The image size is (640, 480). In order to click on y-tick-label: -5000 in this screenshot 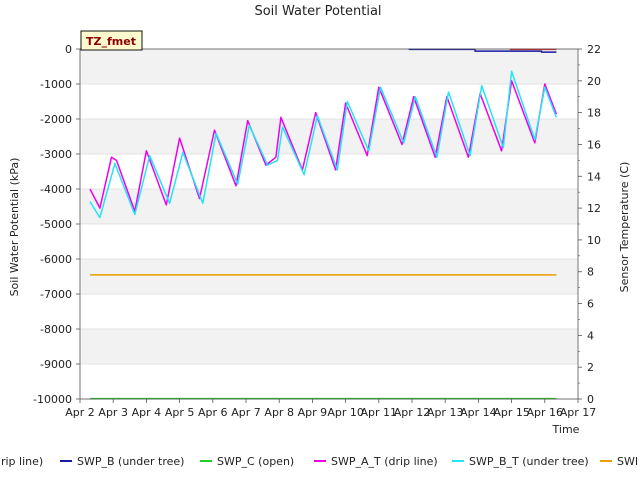, I will do `click(56, 224)`.